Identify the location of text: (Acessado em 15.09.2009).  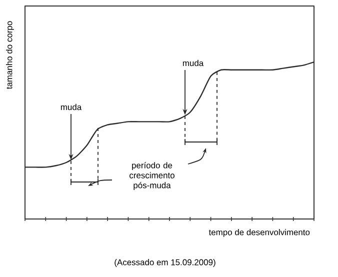
(165, 263).